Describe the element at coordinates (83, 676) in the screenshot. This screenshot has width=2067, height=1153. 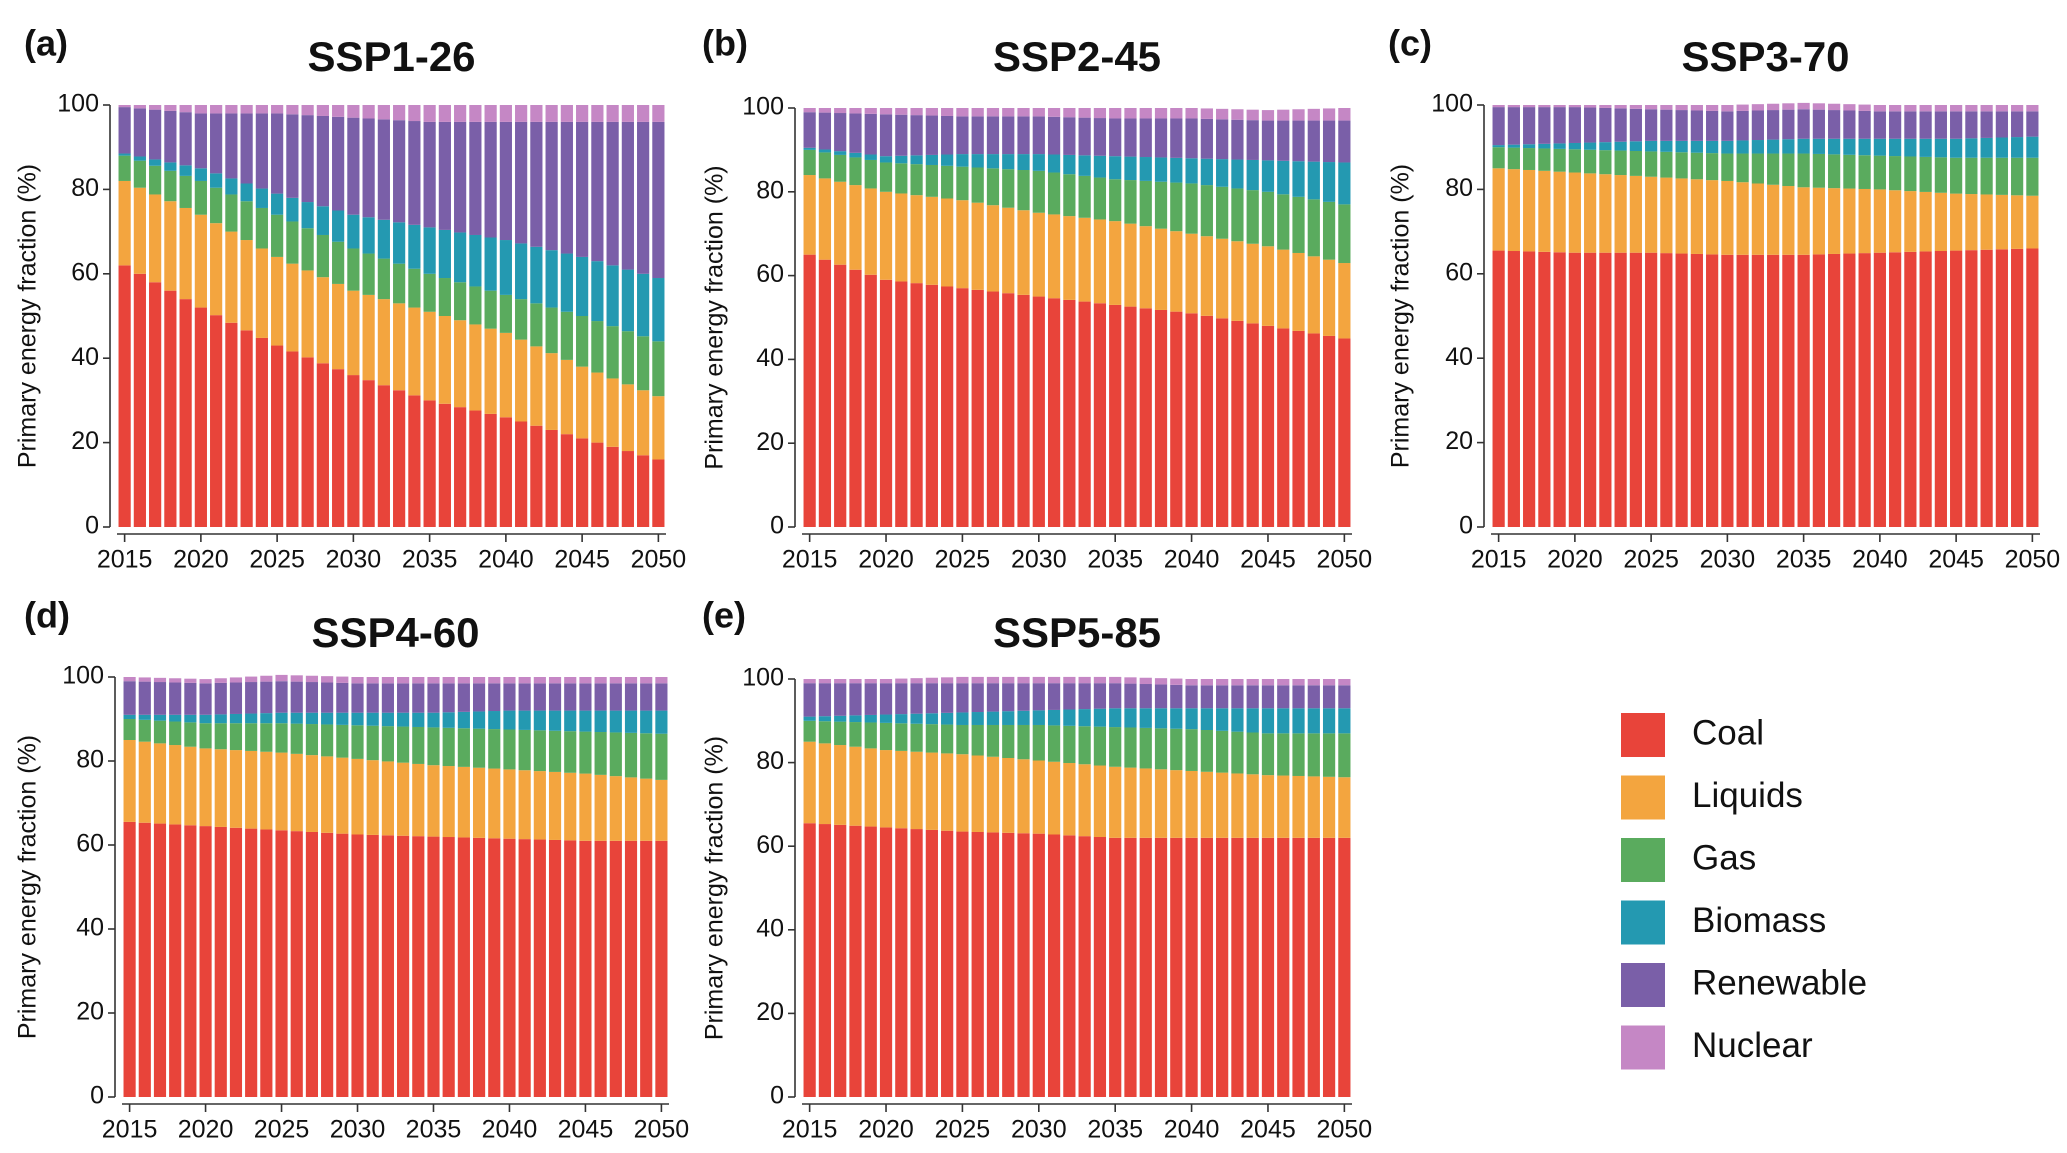
I see `y-tick-label: 100` at that location.